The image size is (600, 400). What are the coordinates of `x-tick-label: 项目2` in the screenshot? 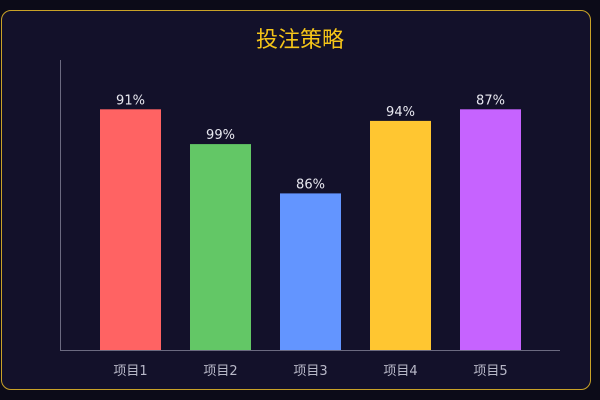 It's located at (220, 371).